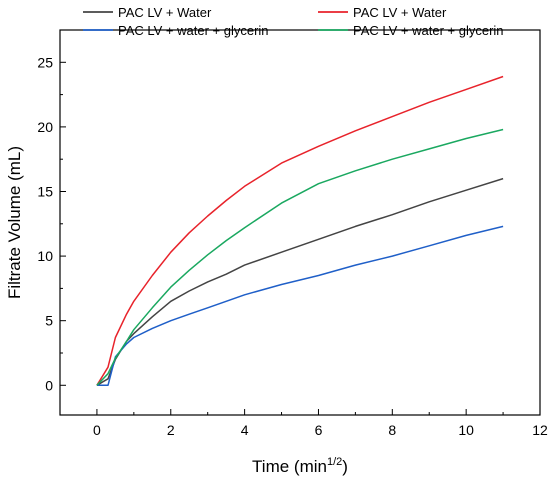  What do you see at coordinates (466, 430) in the screenshot?
I see `x-tick-label: 10` at bounding box center [466, 430].